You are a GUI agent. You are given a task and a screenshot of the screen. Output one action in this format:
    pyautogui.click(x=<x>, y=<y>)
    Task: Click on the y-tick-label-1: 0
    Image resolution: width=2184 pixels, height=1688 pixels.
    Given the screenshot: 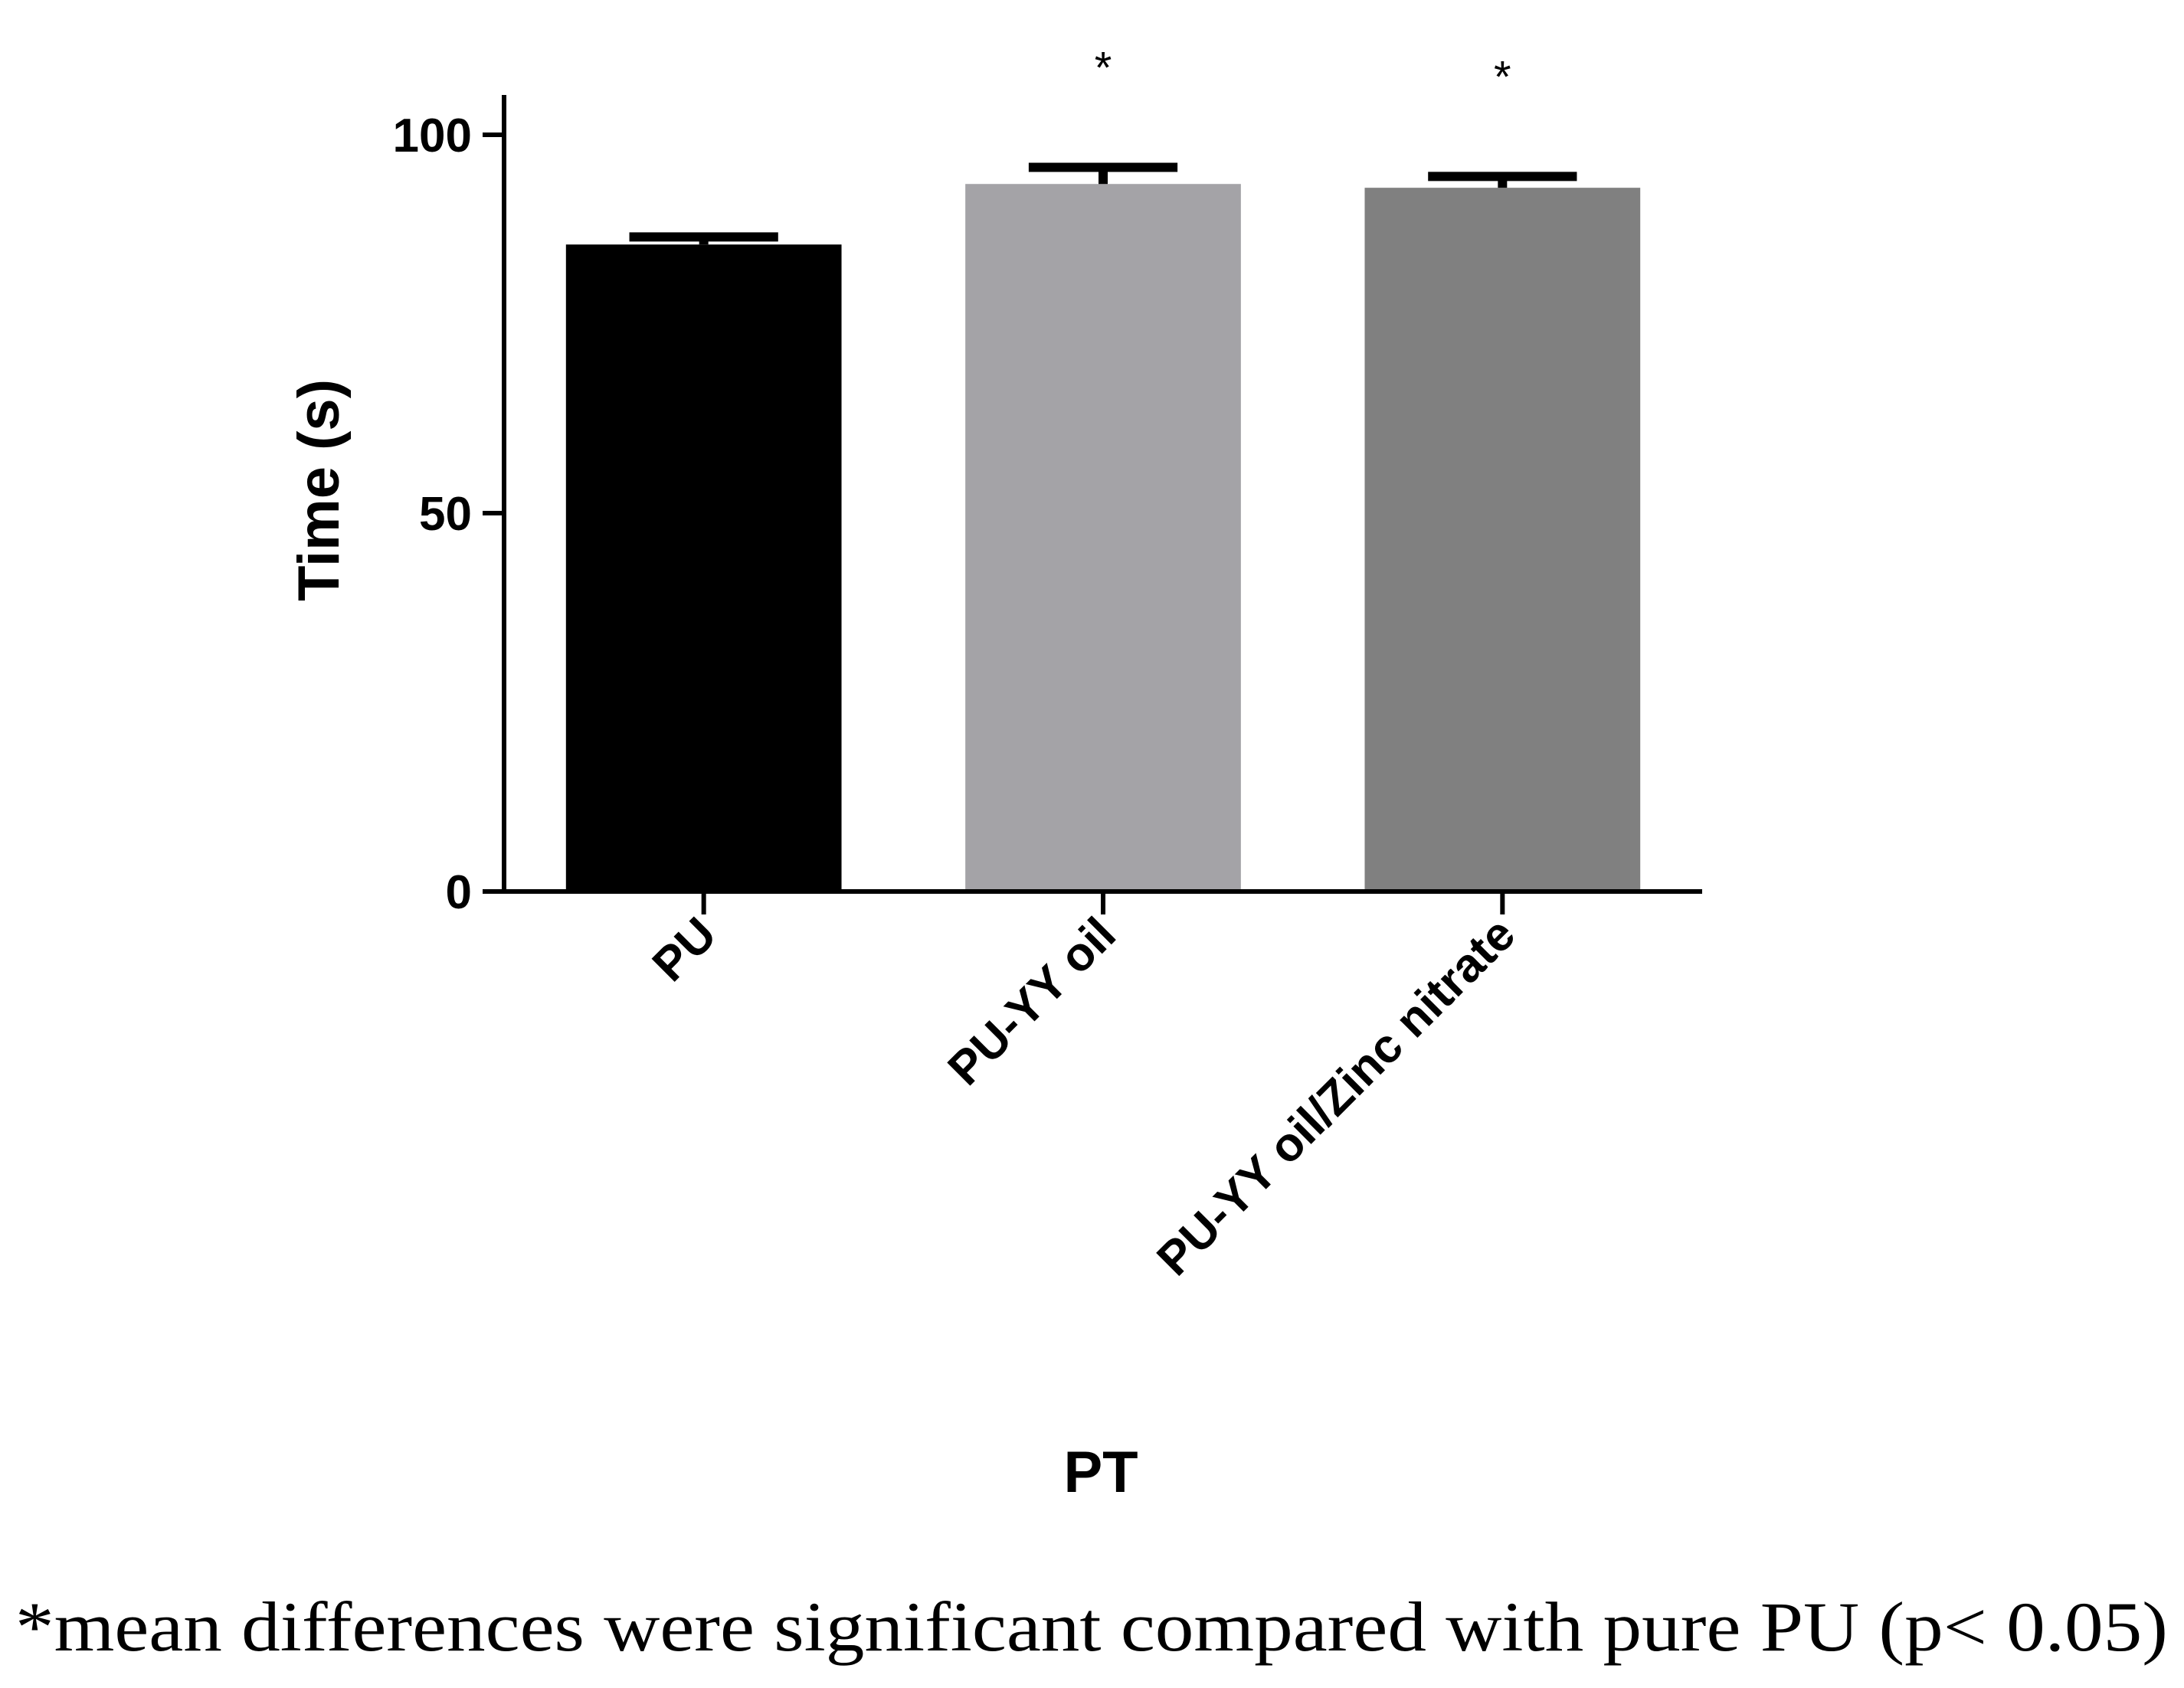 What is the action you would take?
    pyautogui.click(x=459, y=893)
    